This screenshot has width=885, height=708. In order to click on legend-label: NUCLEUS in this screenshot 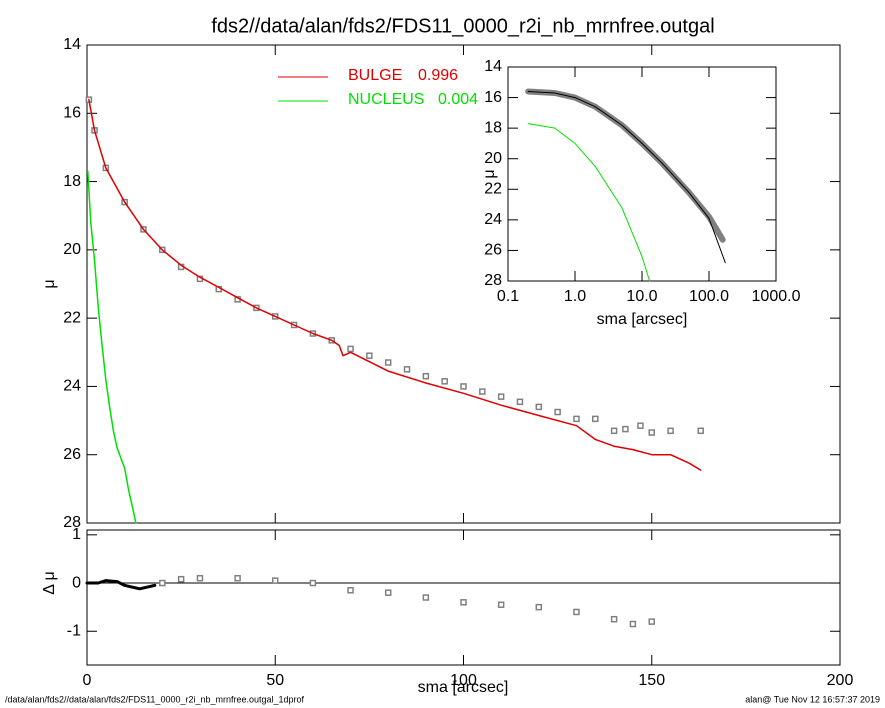, I will do `click(386, 99)`.